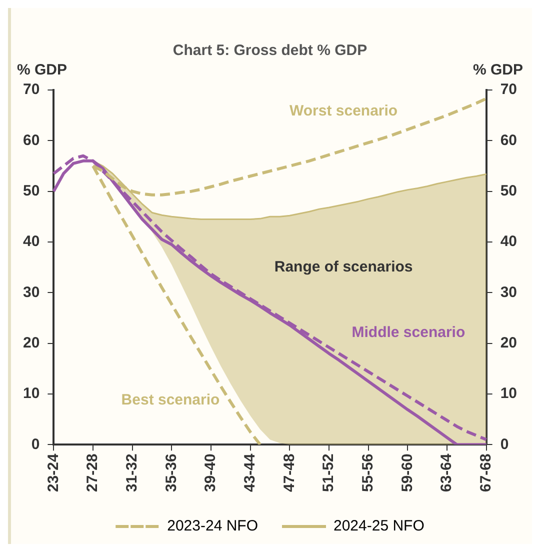 The height and width of the screenshot is (552, 537). I want to click on x-tick-label: 51-52, so click(329, 473).